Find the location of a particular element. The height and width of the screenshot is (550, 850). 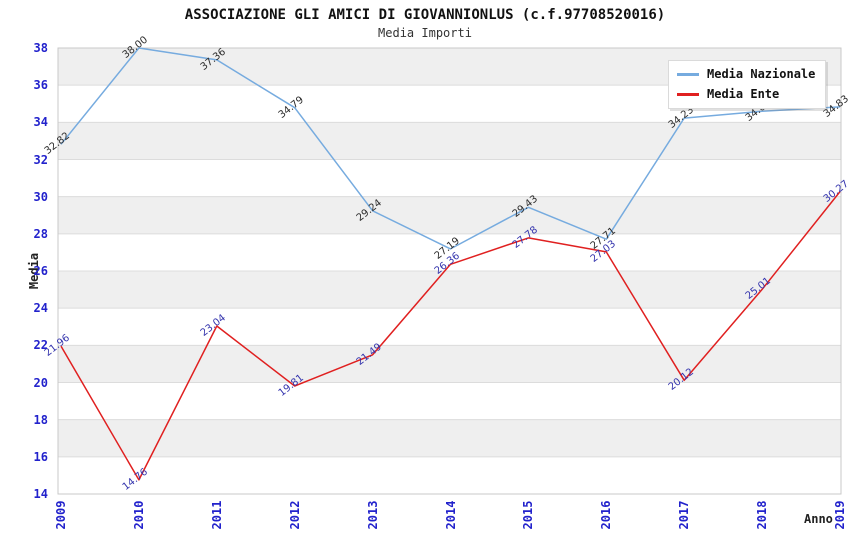

y-tick-label: 16 is located at coordinates (40, 456).